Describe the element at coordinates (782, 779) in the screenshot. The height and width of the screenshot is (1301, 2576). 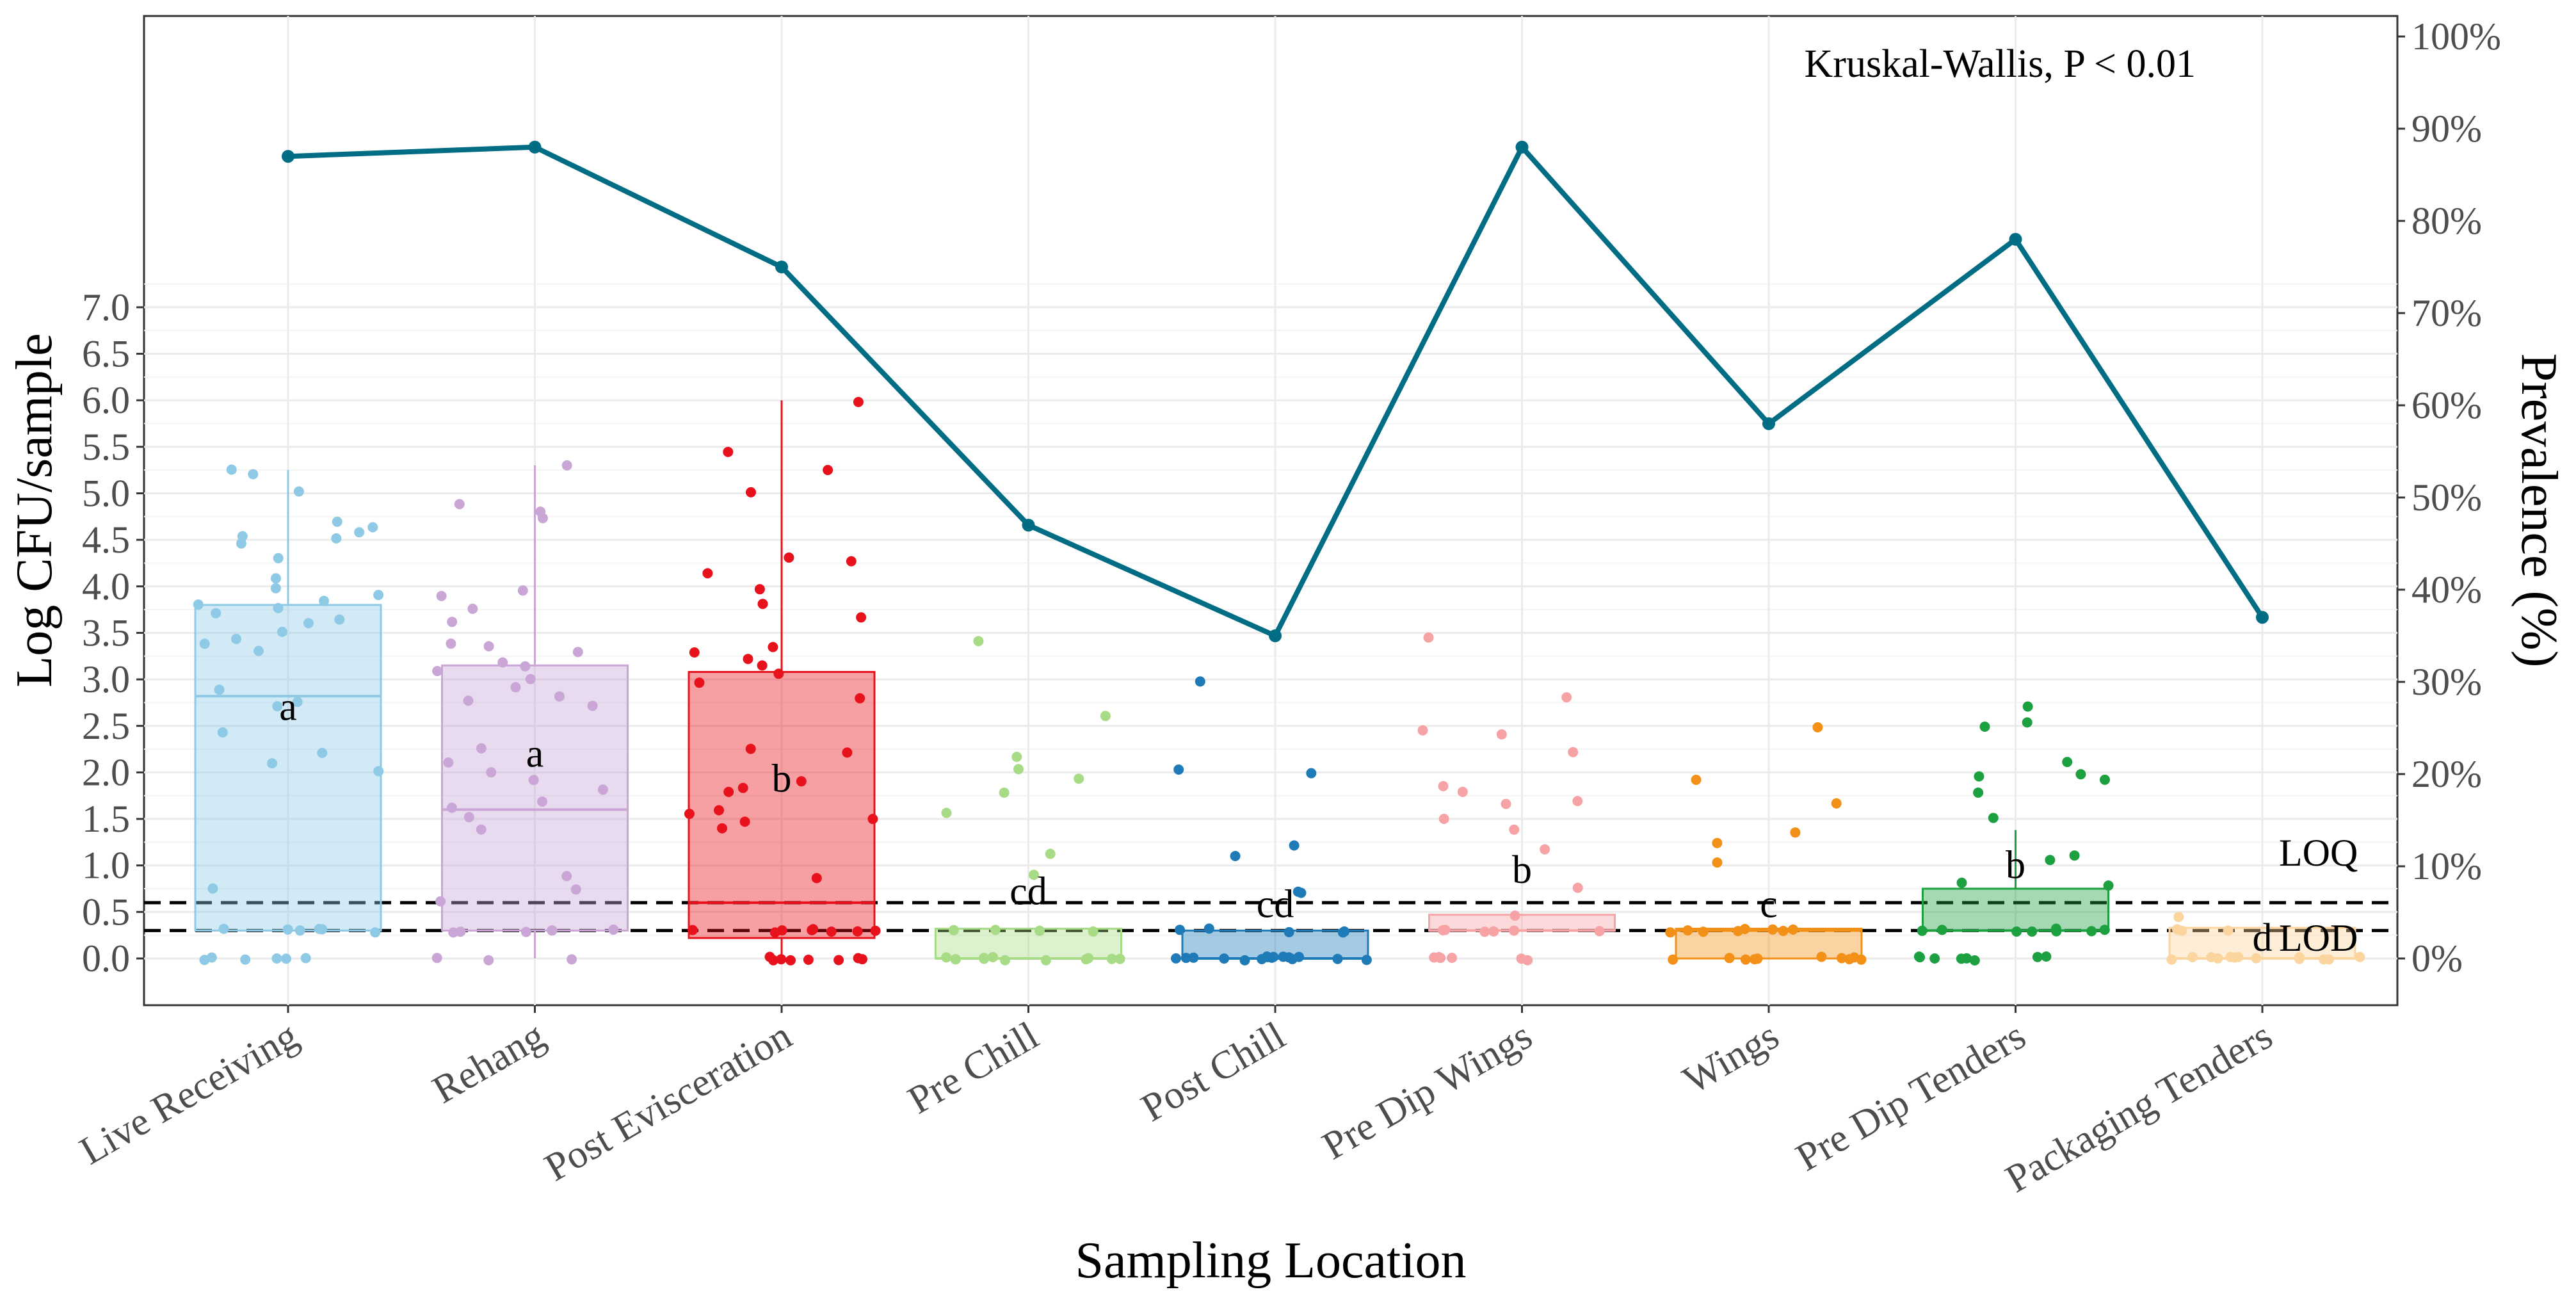
I see `group-letter: b` at that location.